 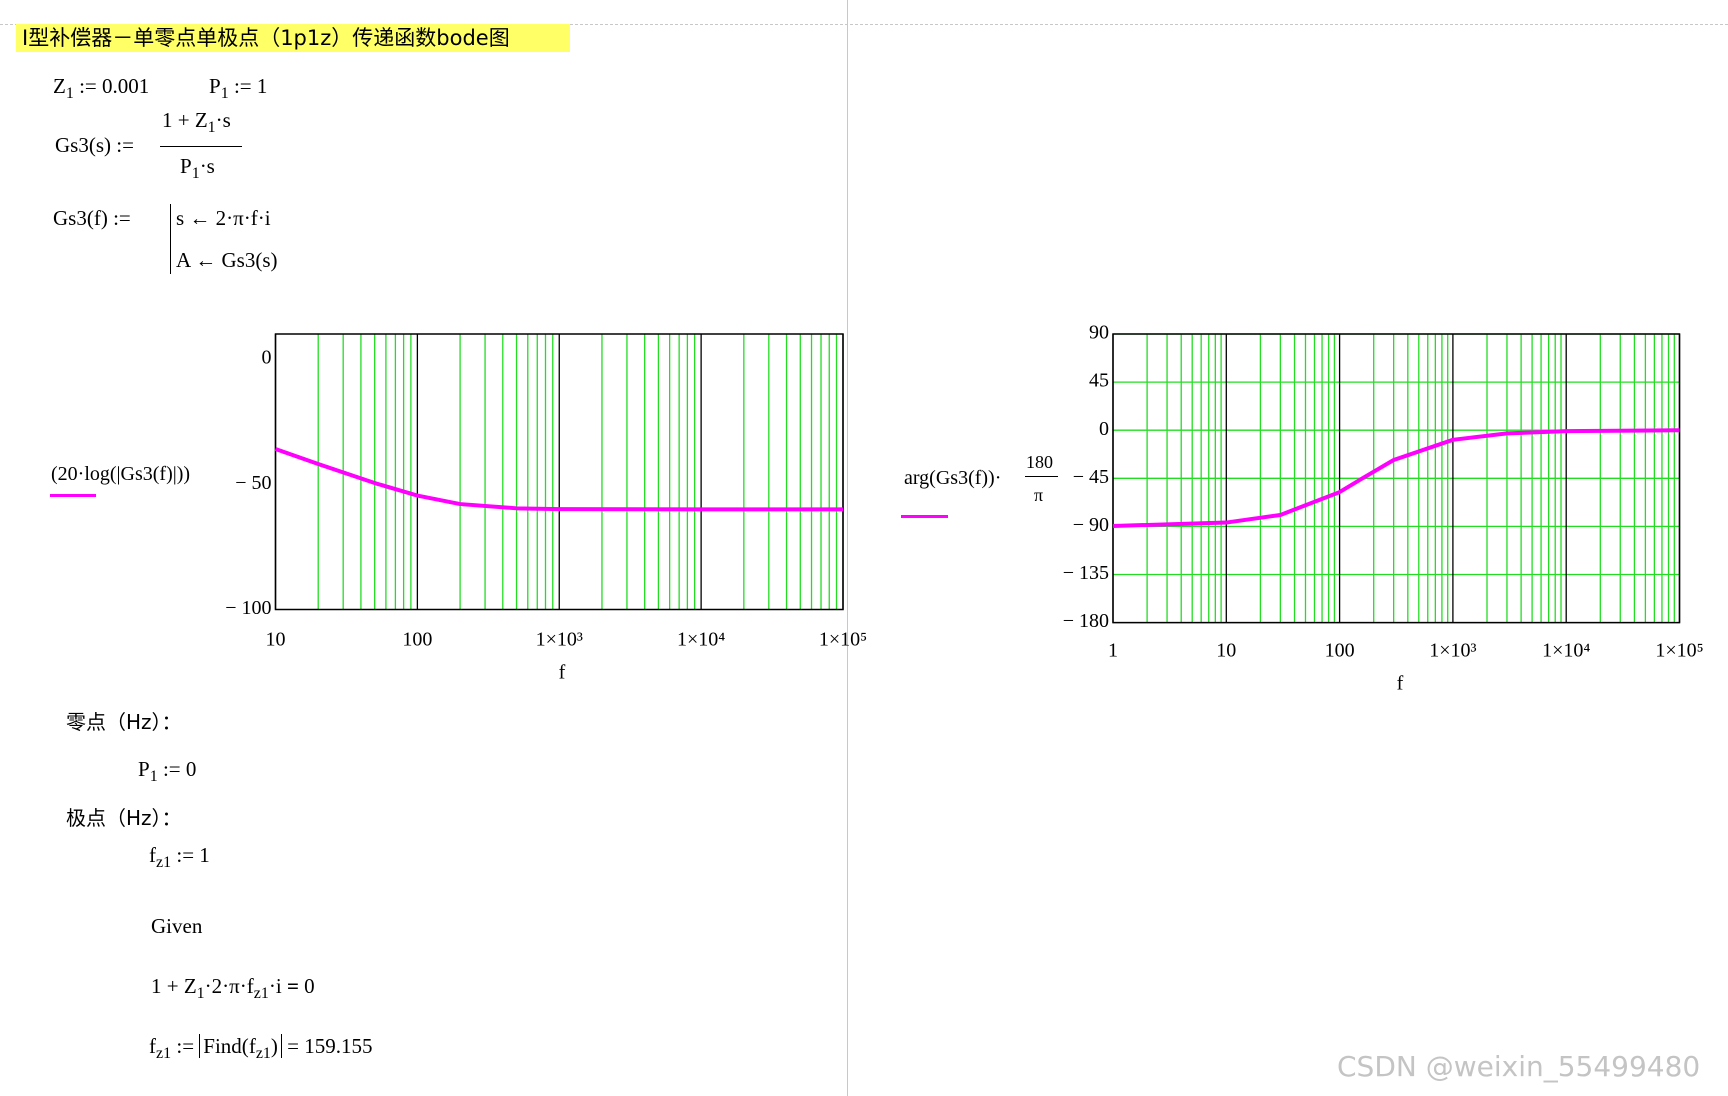 What do you see at coordinates (1099, 333) in the screenshot?
I see `y-tick-label: 90` at bounding box center [1099, 333].